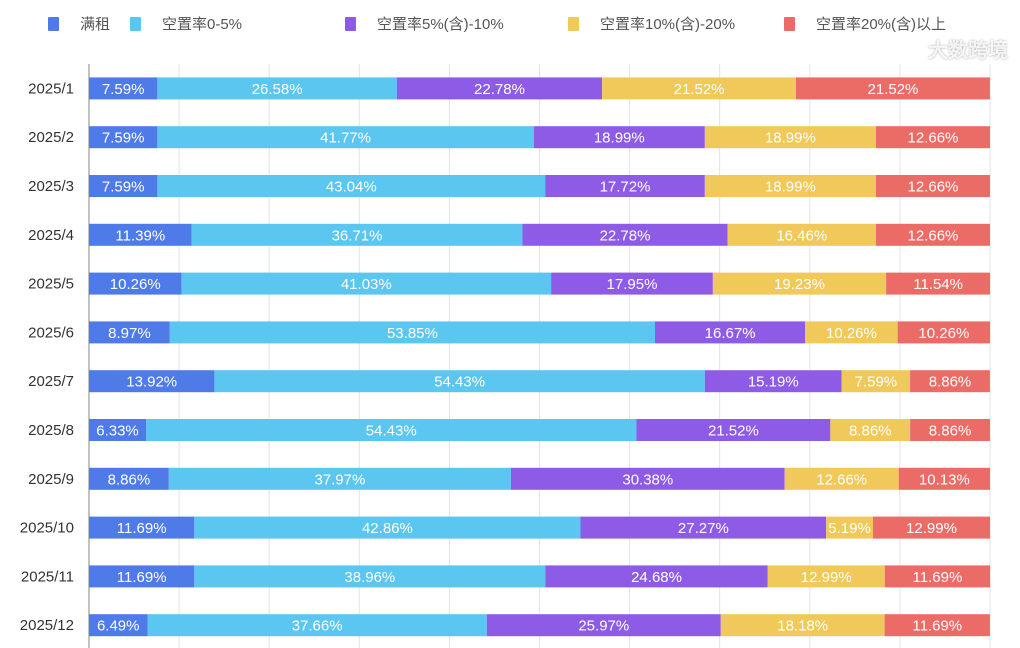 The width and height of the screenshot is (1020, 648). Describe the element at coordinates (117, 431) in the screenshot. I see `data-label: 6.33%` at that location.